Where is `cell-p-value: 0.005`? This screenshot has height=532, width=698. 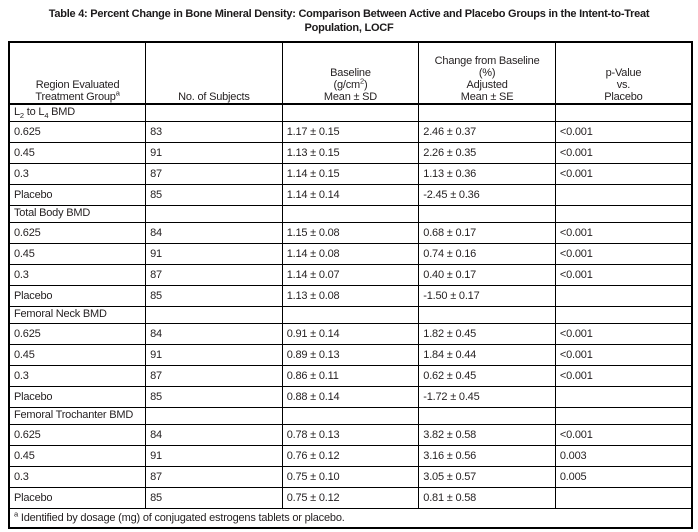 cell-p-value: 0.005 is located at coordinates (623, 476).